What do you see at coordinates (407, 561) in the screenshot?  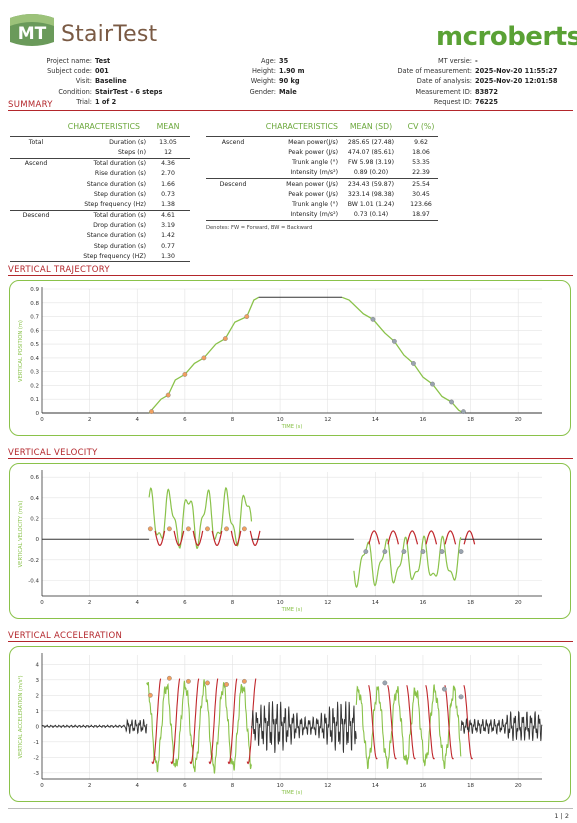 I see `velocity-line-descend` at bounding box center [407, 561].